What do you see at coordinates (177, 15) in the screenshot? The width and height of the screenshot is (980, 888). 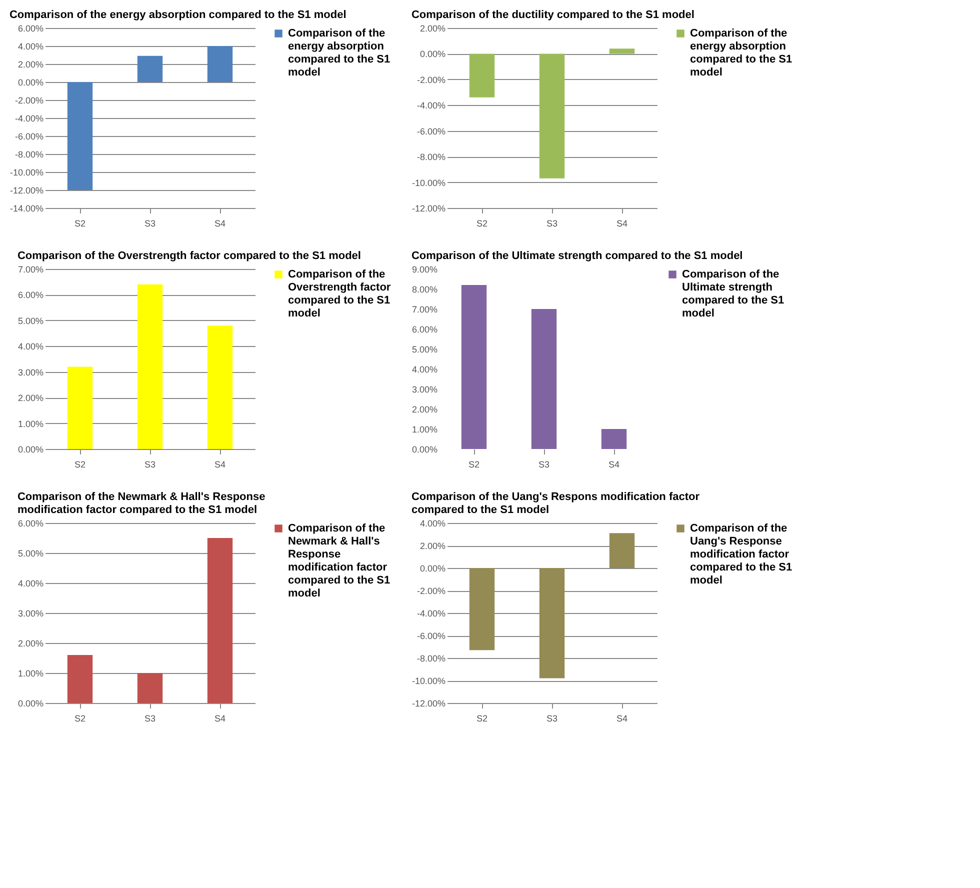 I see `chart-title: Comparison of the energy absorption compared to the S1 model` at bounding box center [177, 15].